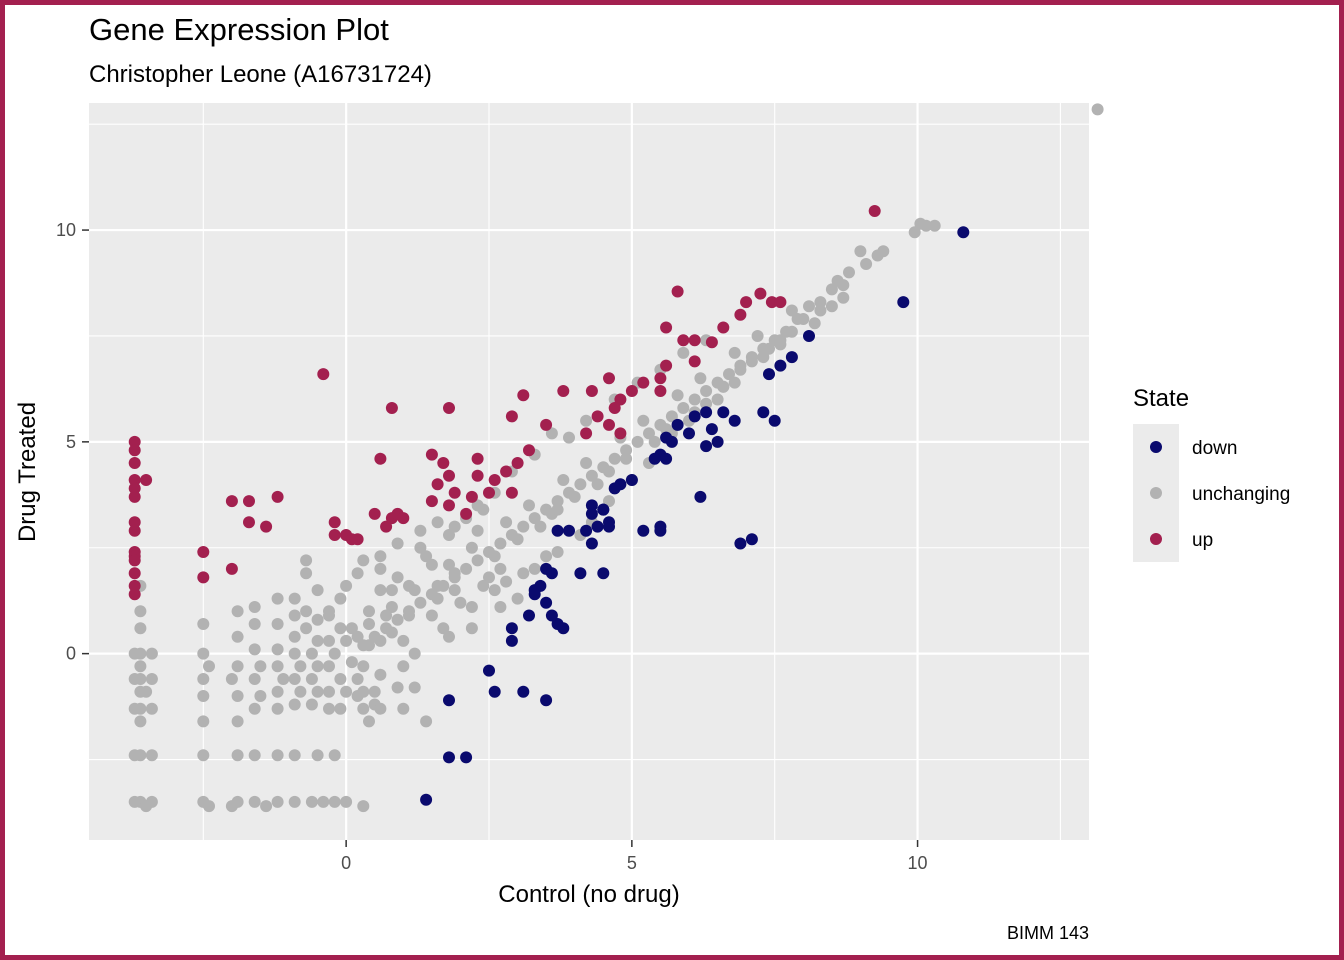 Image resolution: width=1344 pixels, height=960 pixels. What do you see at coordinates (239, 29) in the screenshot?
I see `chart-title: Gene Expression Plot` at bounding box center [239, 29].